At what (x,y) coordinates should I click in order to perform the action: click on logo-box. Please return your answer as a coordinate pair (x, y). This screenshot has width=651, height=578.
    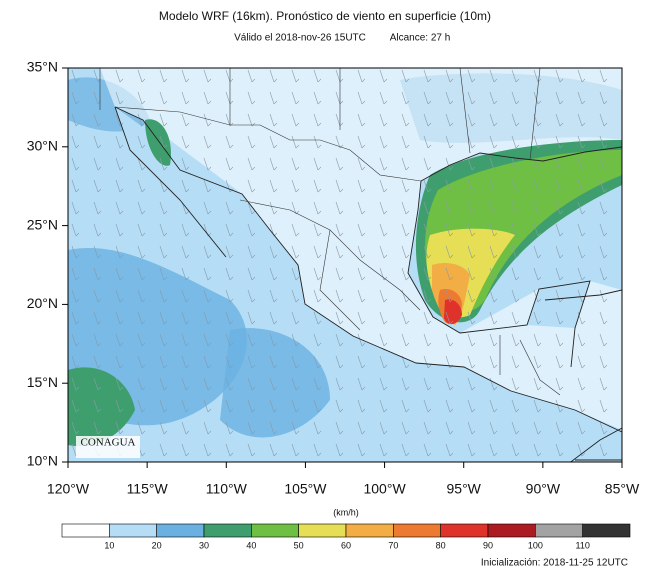
    Looking at the image, I should click on (108, 447).